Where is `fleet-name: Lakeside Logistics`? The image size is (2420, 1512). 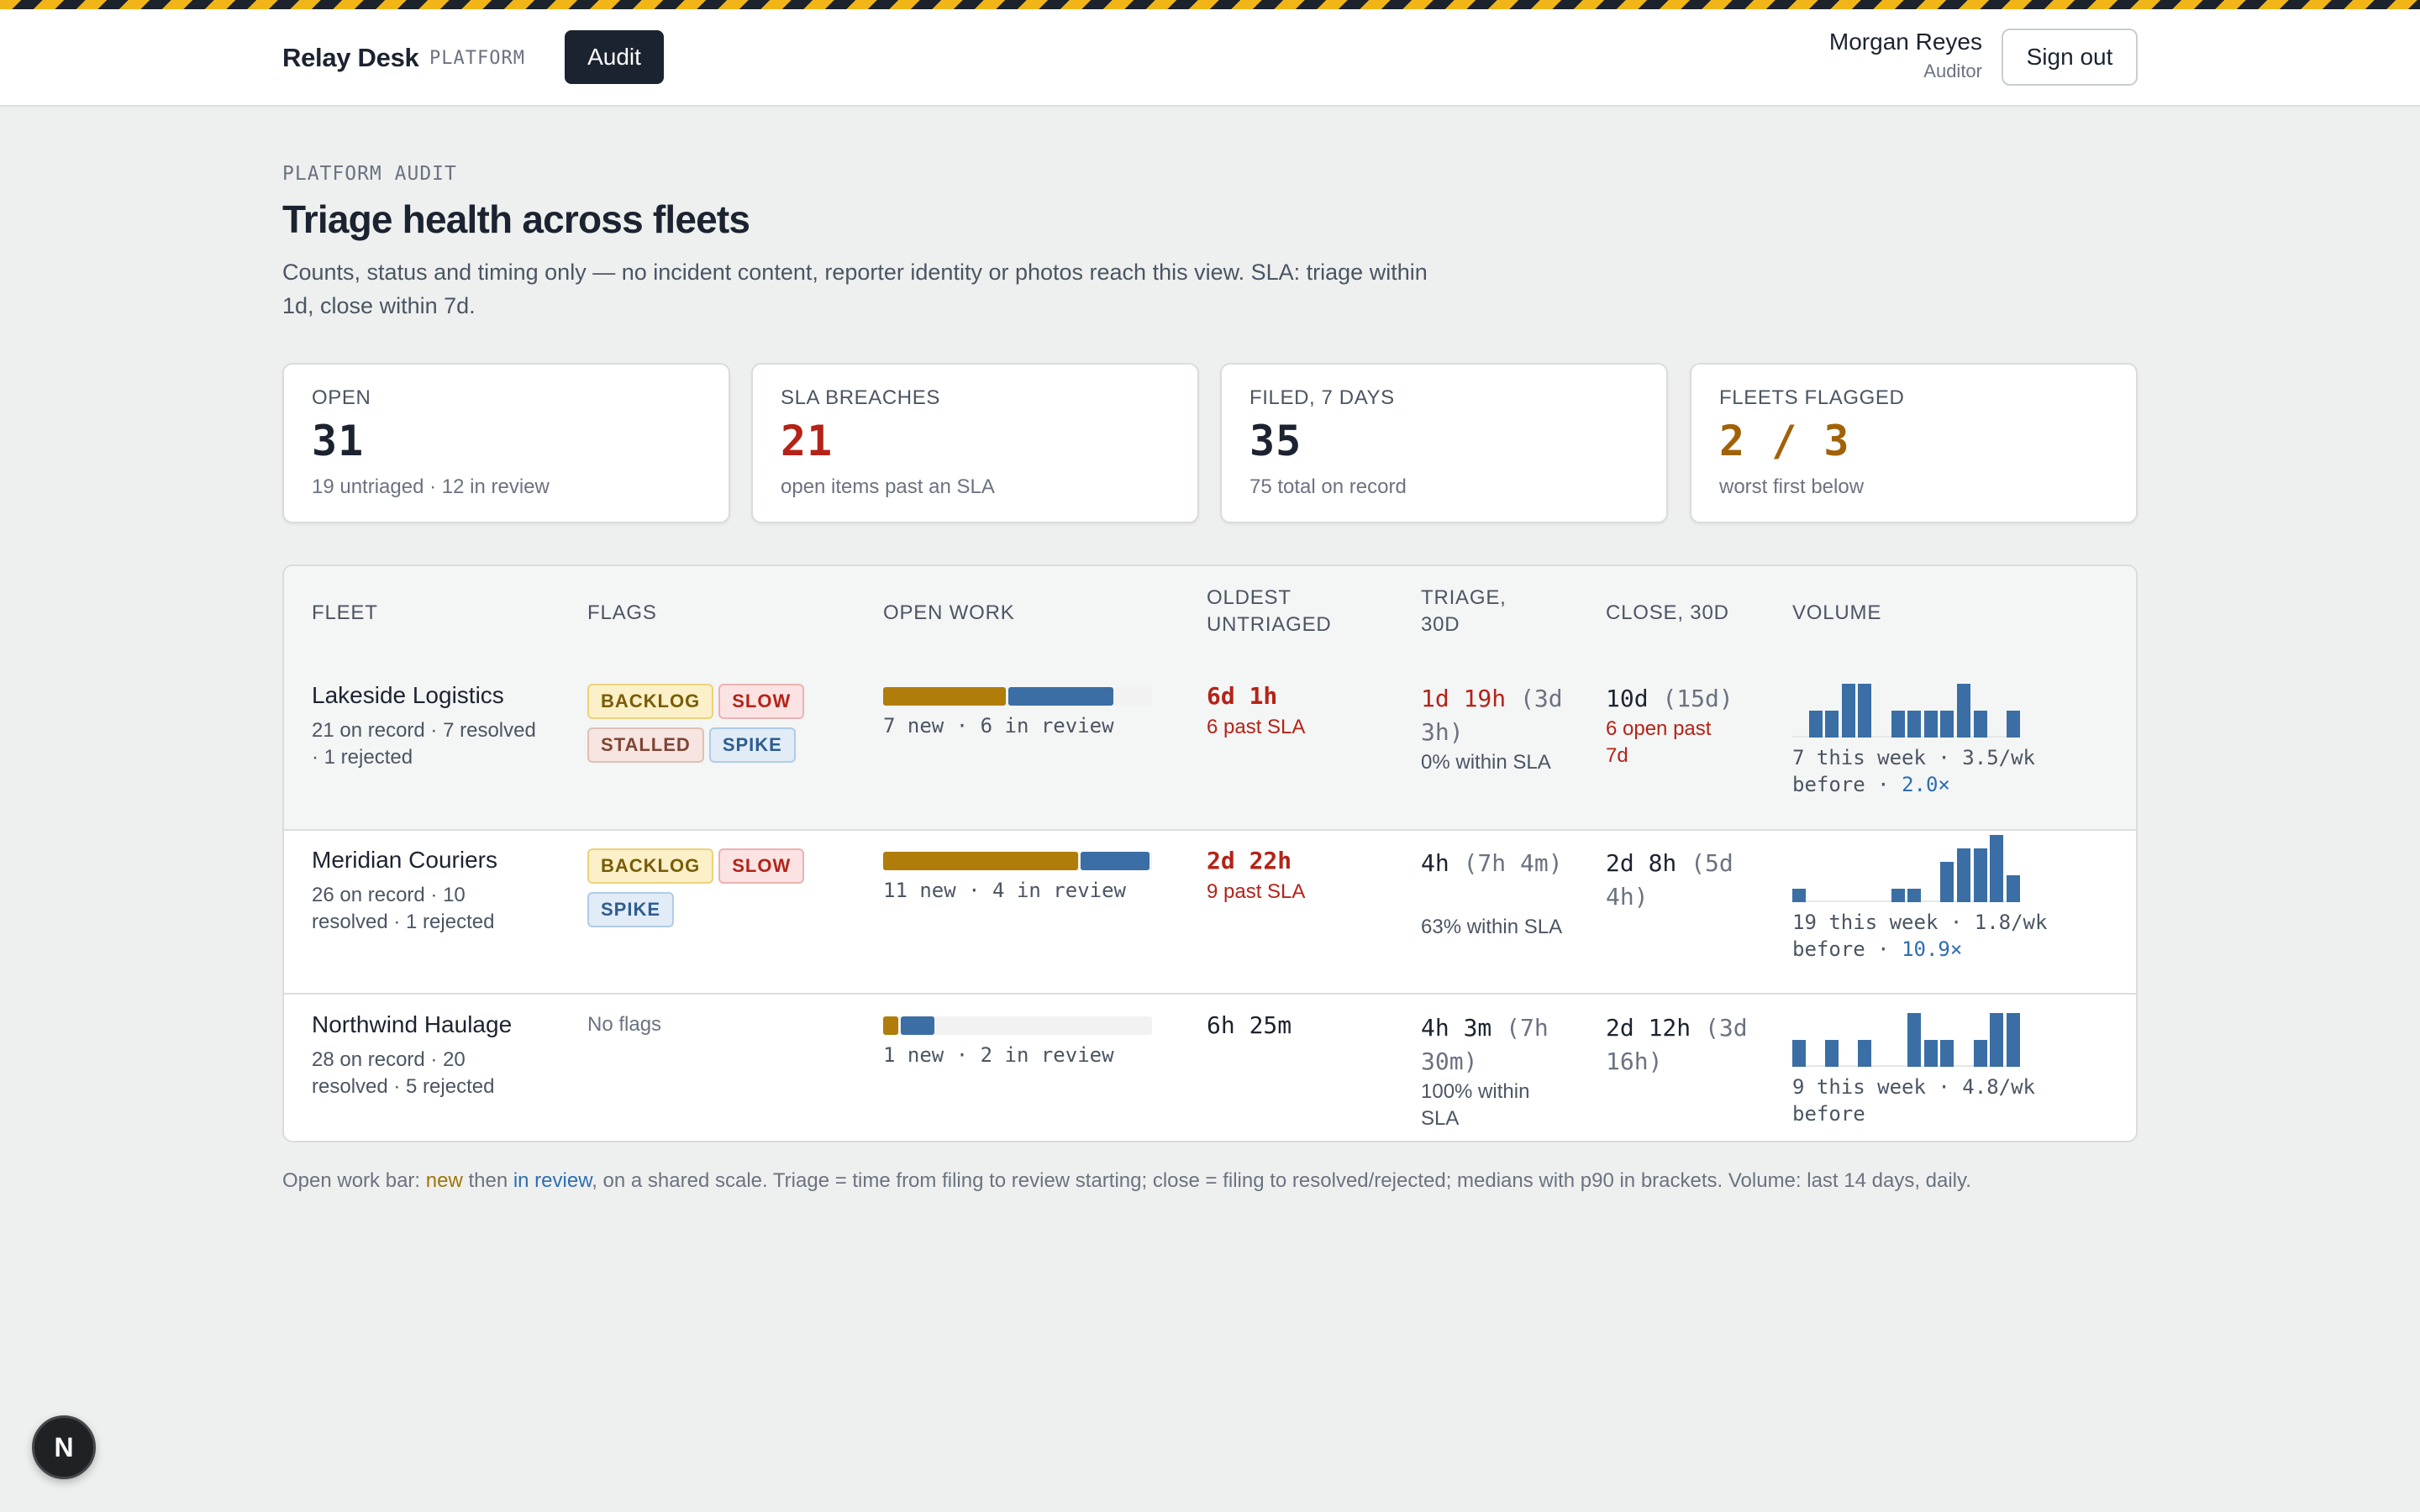 fleet-name: Lakeside Logistics is located at coordinates (408, 695).